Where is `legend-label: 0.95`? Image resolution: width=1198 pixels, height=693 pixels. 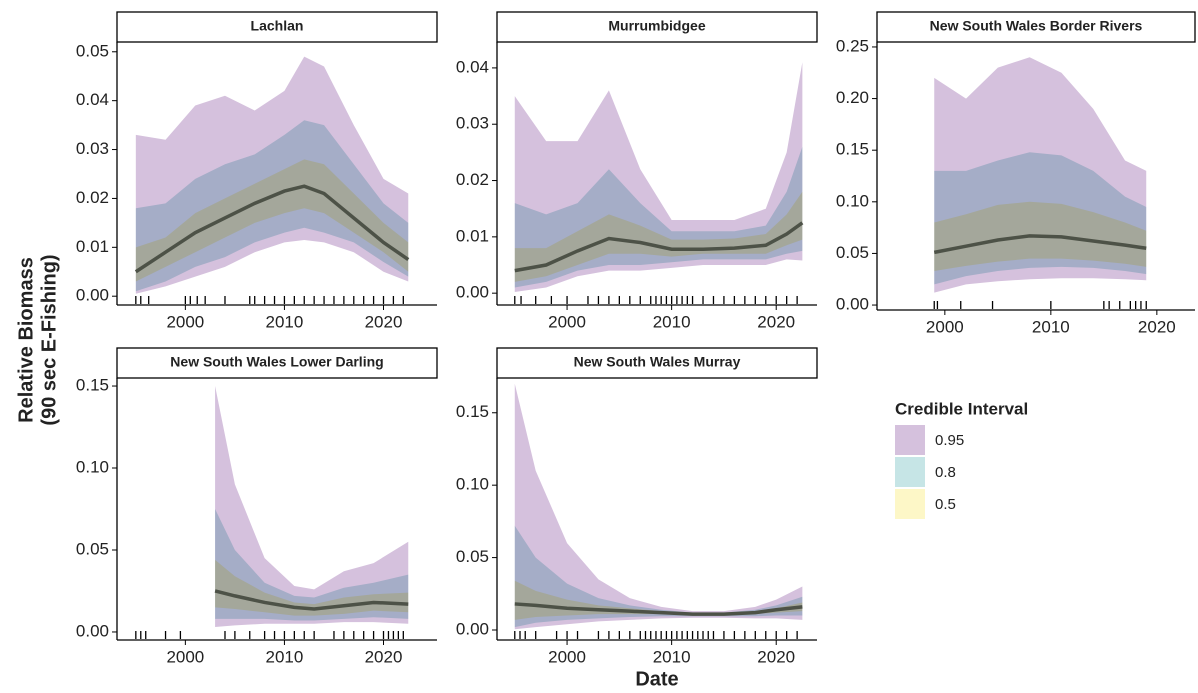
legend-label: 0.95 is located at coordinates (949, 440).